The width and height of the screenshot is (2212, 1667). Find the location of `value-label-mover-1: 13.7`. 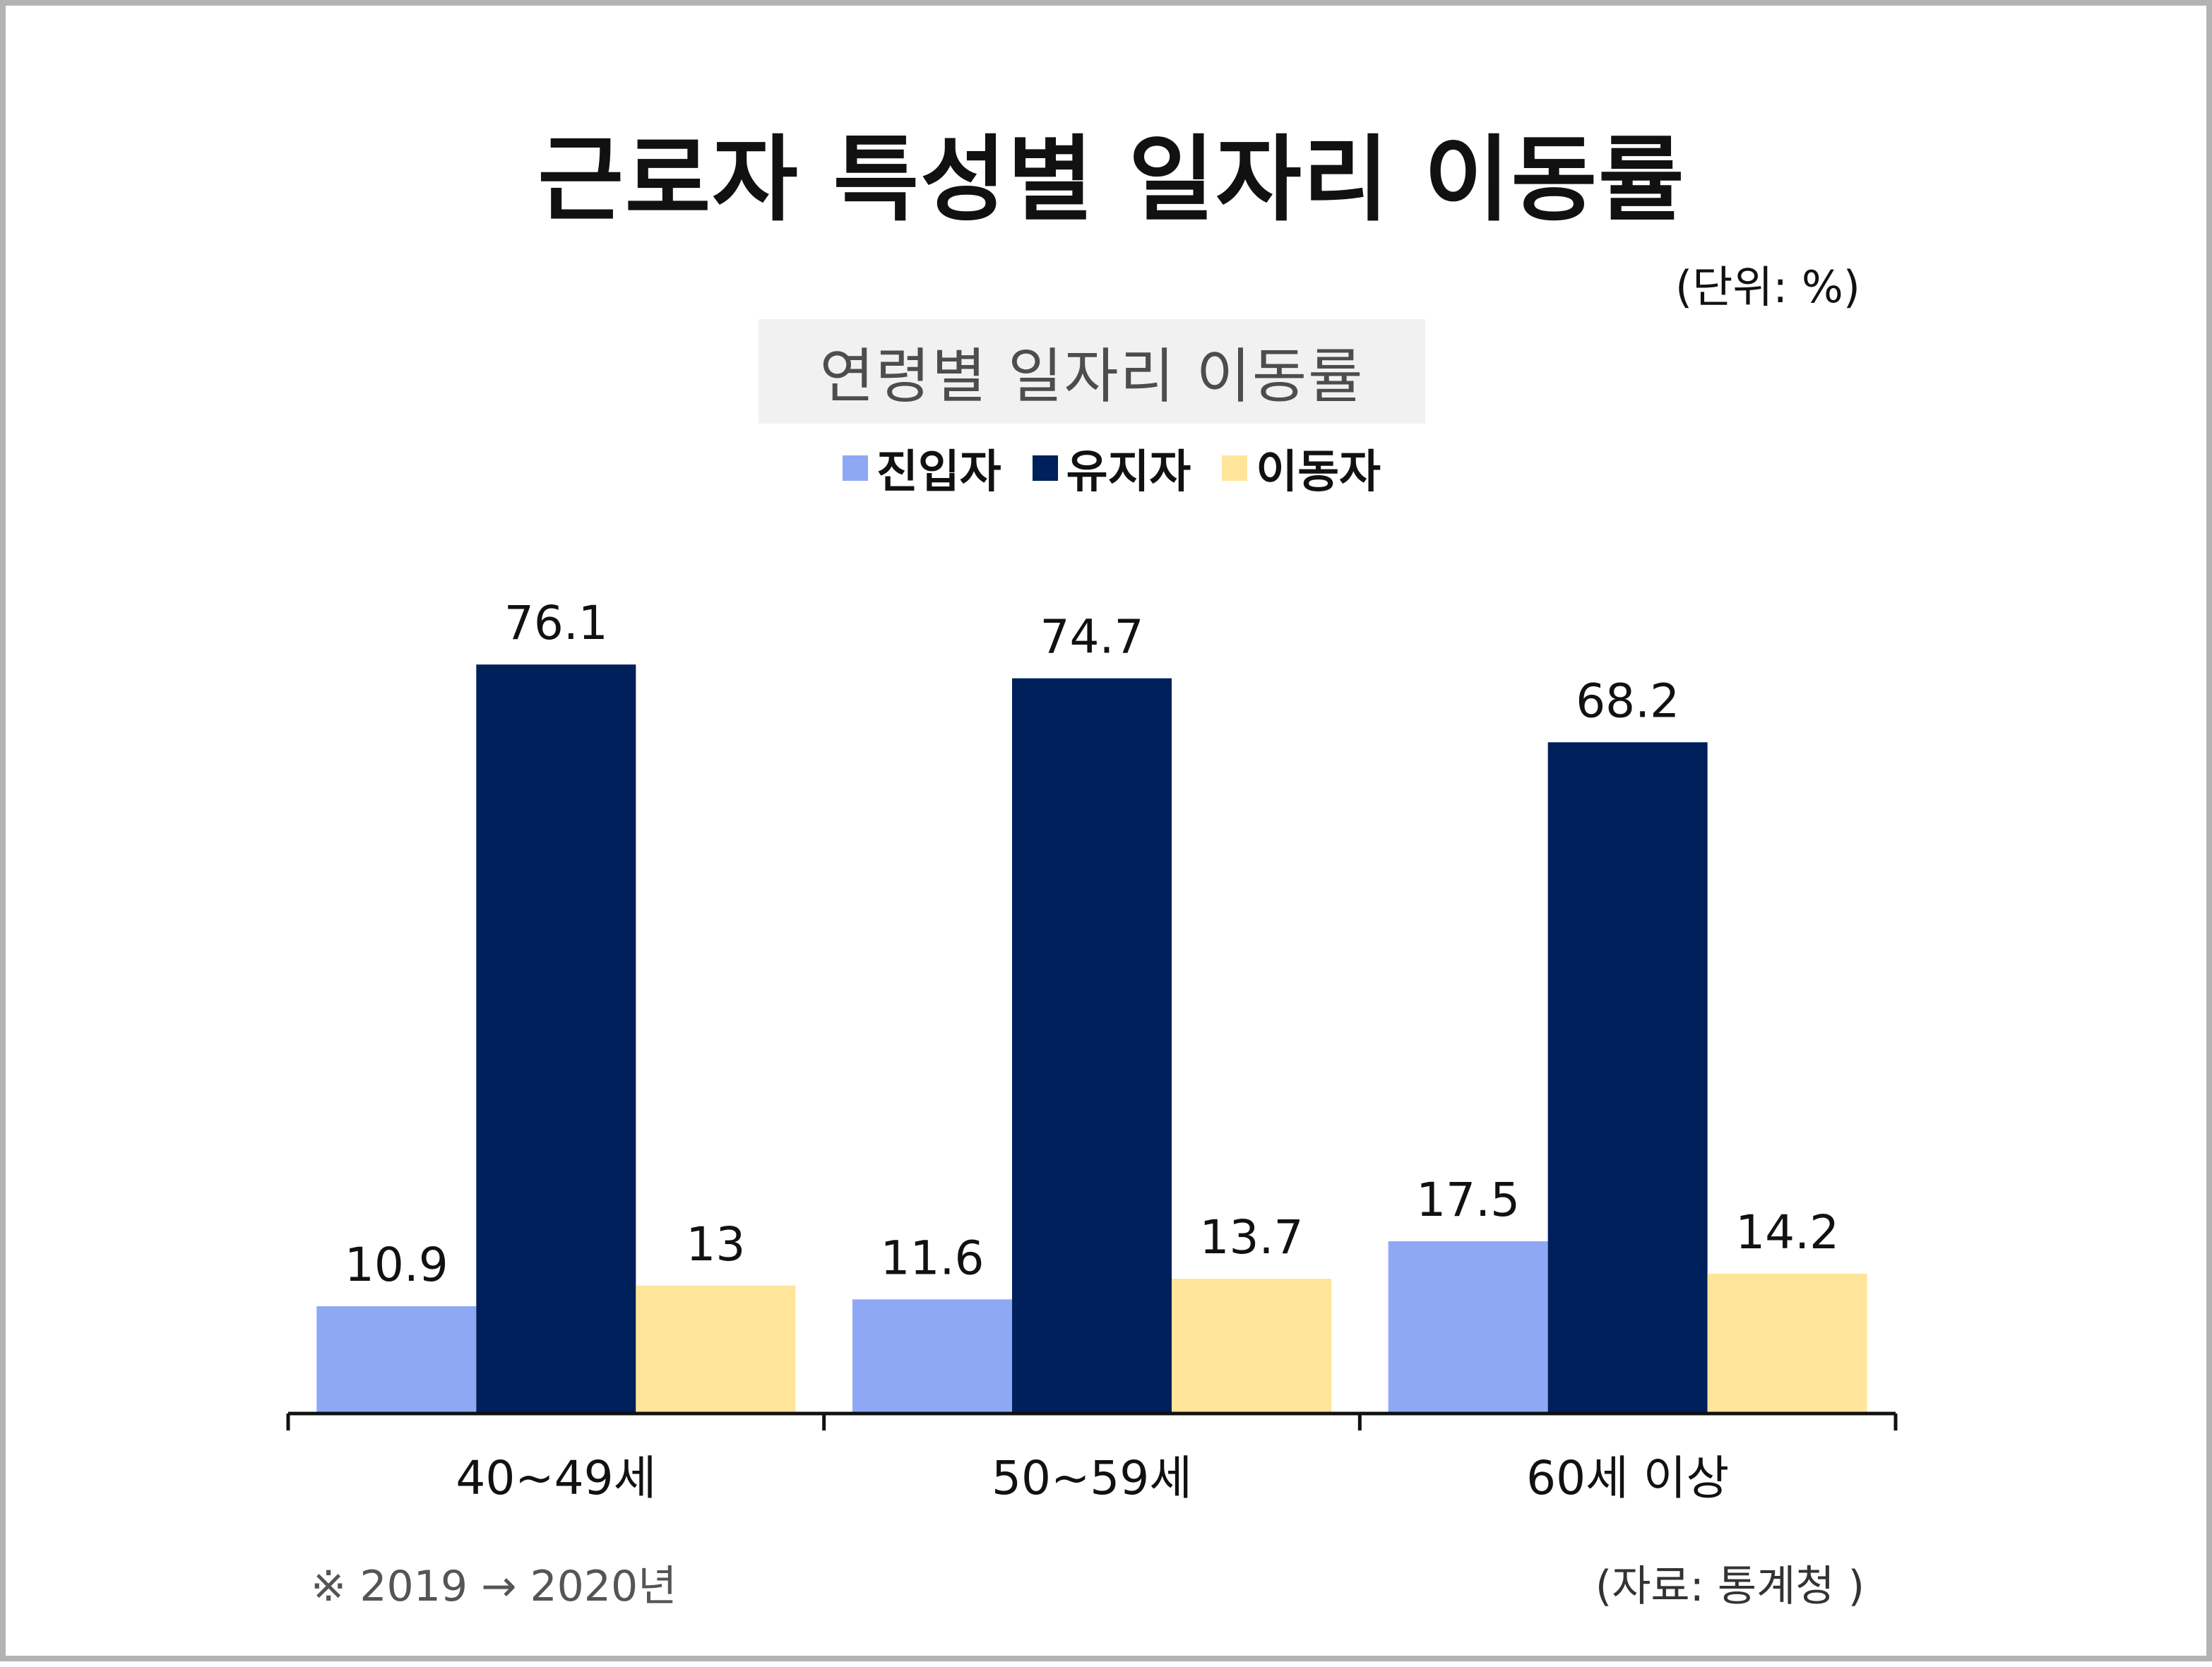

value-label-mover-1: 13.7 is located at coordinates (1252, 1237).